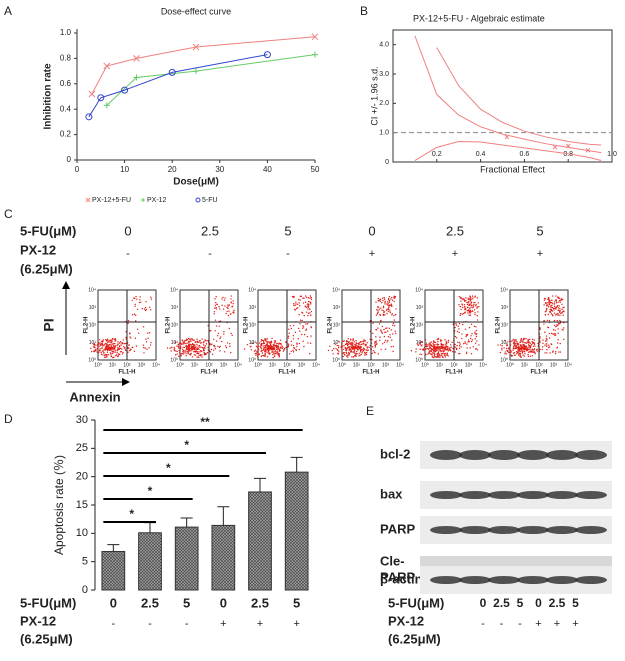  I want to click on y-axis-title: Inhibition rate, so click(48, 96).